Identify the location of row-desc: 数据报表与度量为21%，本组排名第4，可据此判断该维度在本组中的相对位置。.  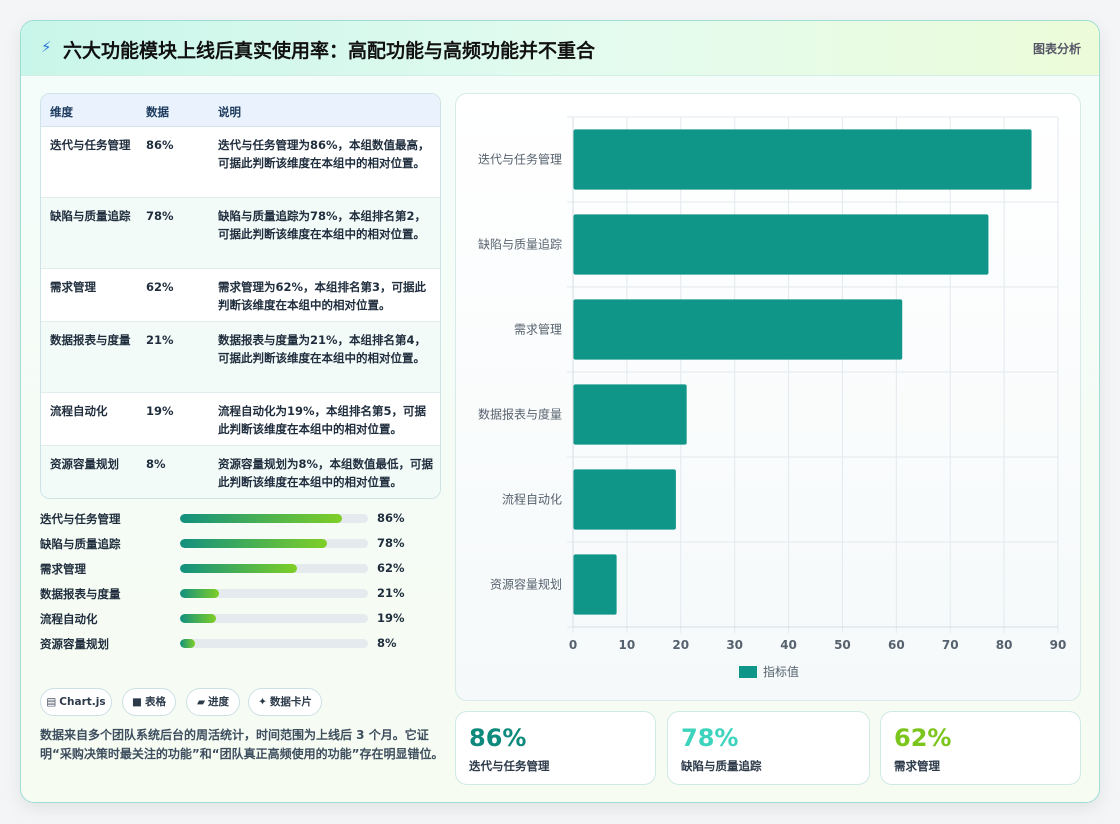
(322, 349).